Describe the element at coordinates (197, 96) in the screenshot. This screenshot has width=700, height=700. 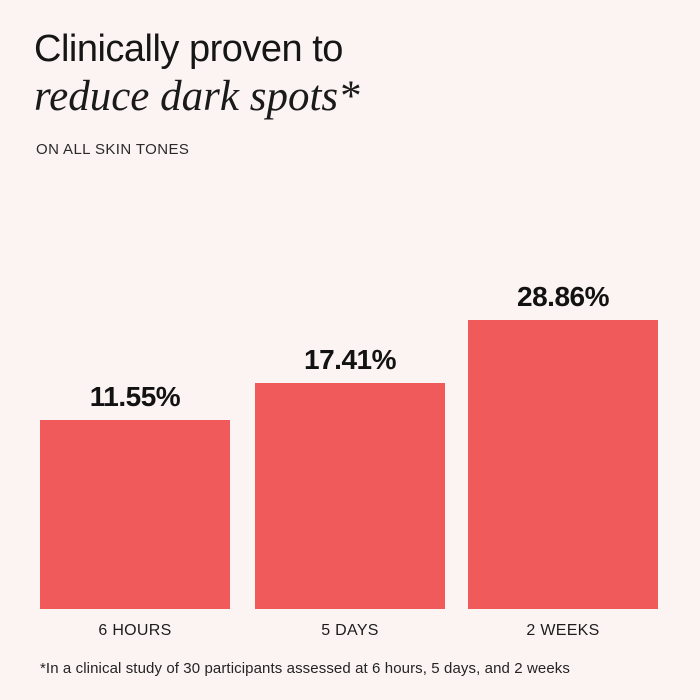
I see `page-title-line2: reduce dark spots*` at that location.